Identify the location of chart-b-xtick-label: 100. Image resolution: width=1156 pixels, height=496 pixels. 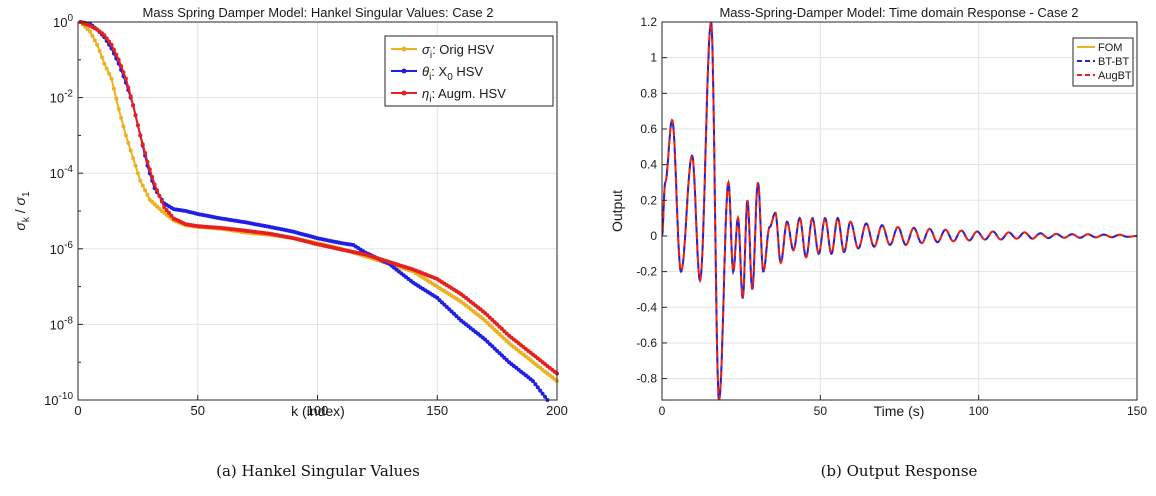
(979, 411).